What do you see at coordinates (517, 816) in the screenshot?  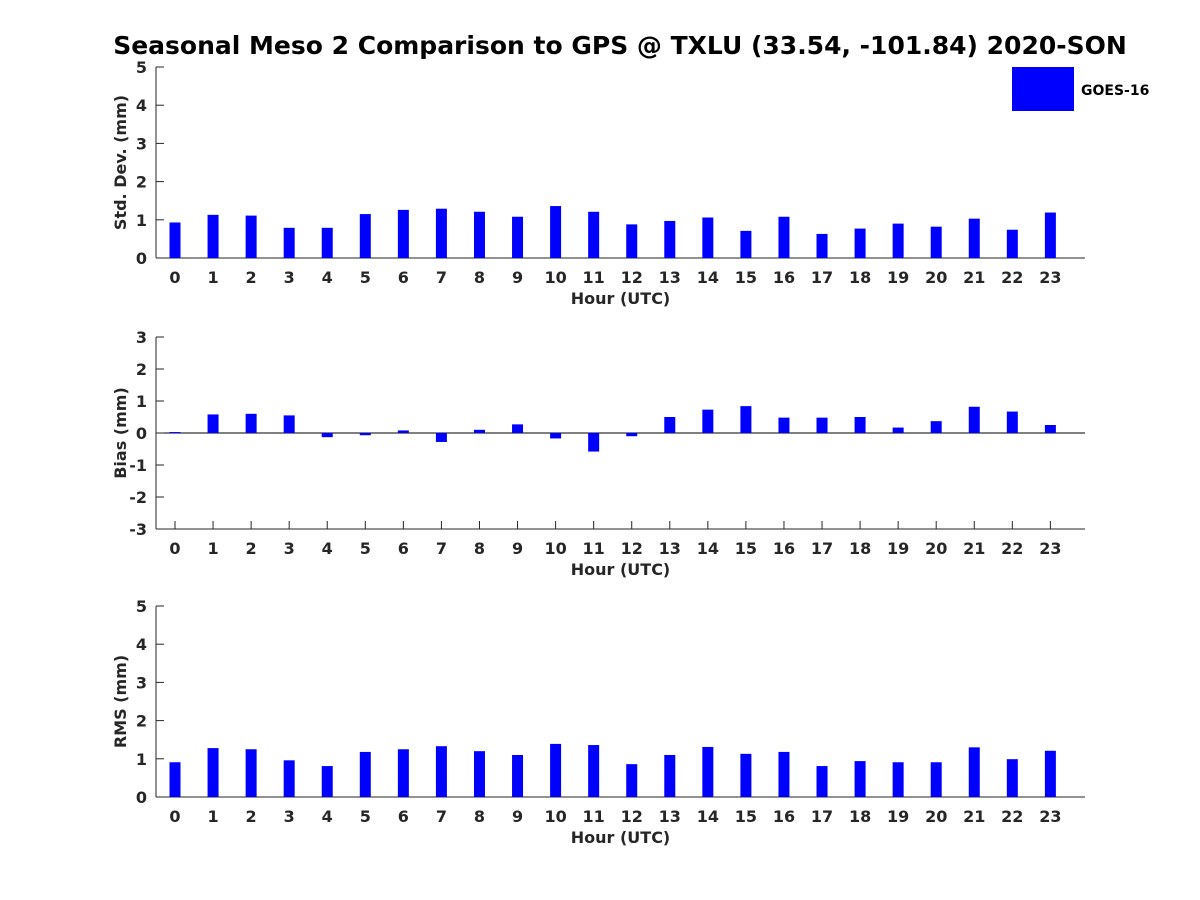 I see `rms-x-tick-label: 9` at bounding box center [517, 816].